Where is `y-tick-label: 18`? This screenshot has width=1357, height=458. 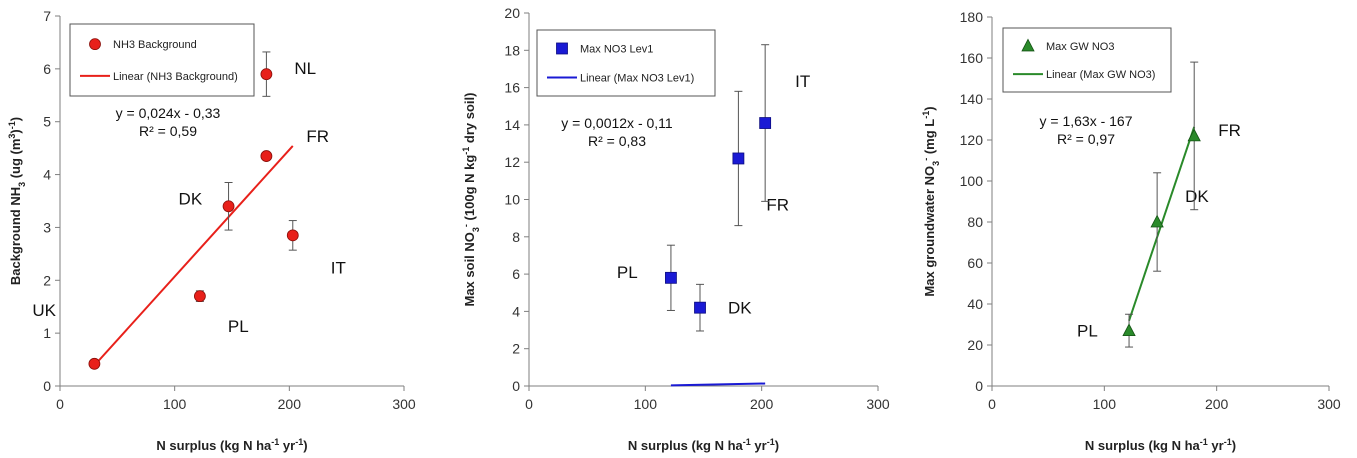 y-tick-label: 18 is located at coordinates (512, 50).